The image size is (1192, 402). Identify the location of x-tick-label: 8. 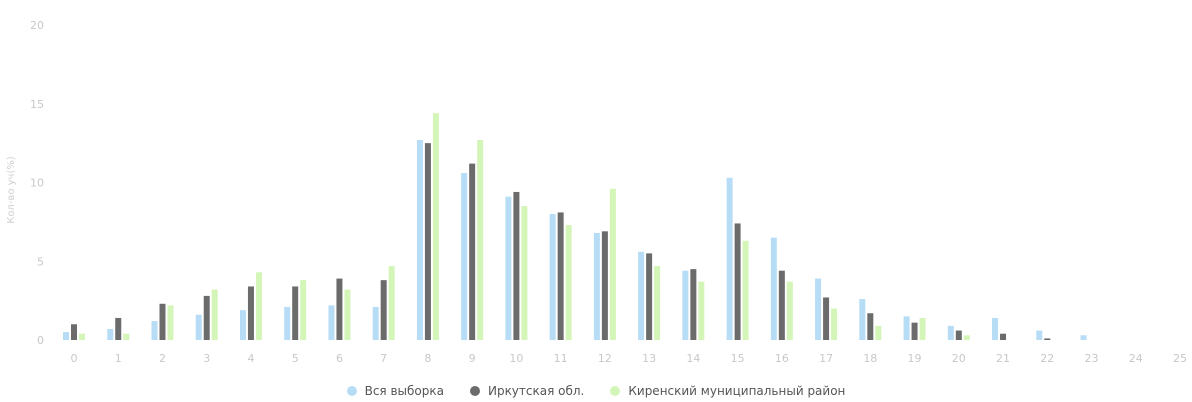
(427, 358).